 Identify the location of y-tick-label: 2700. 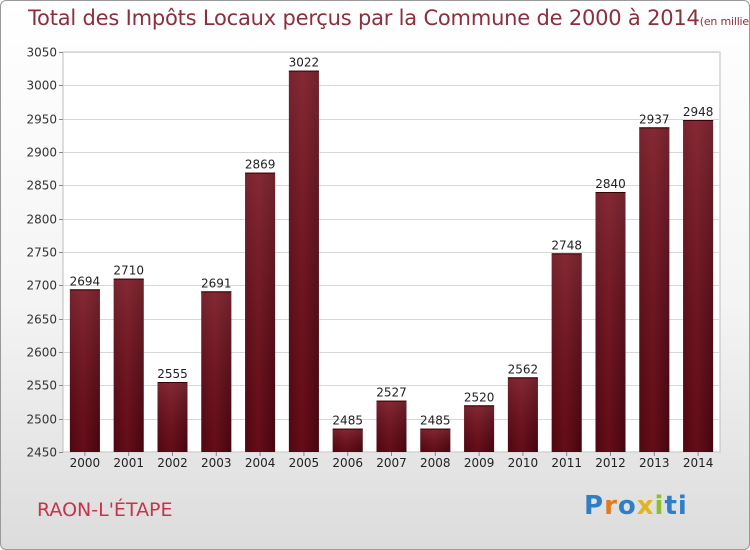
(41, 286).